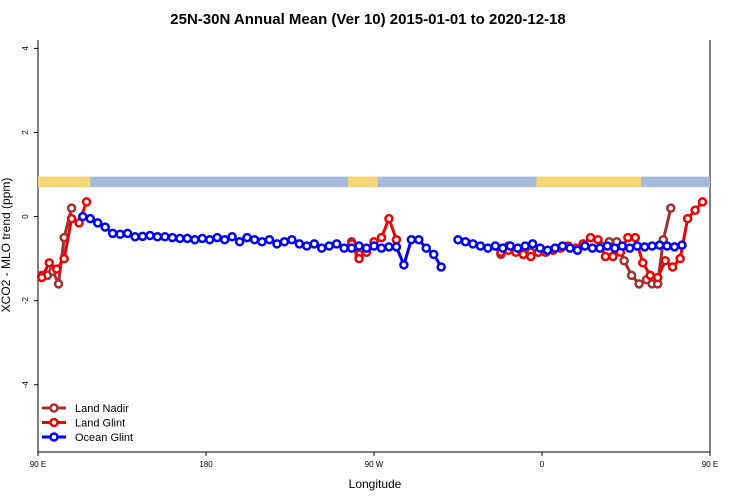  I want to click on x-tick-label: 180, so click(206, 464).